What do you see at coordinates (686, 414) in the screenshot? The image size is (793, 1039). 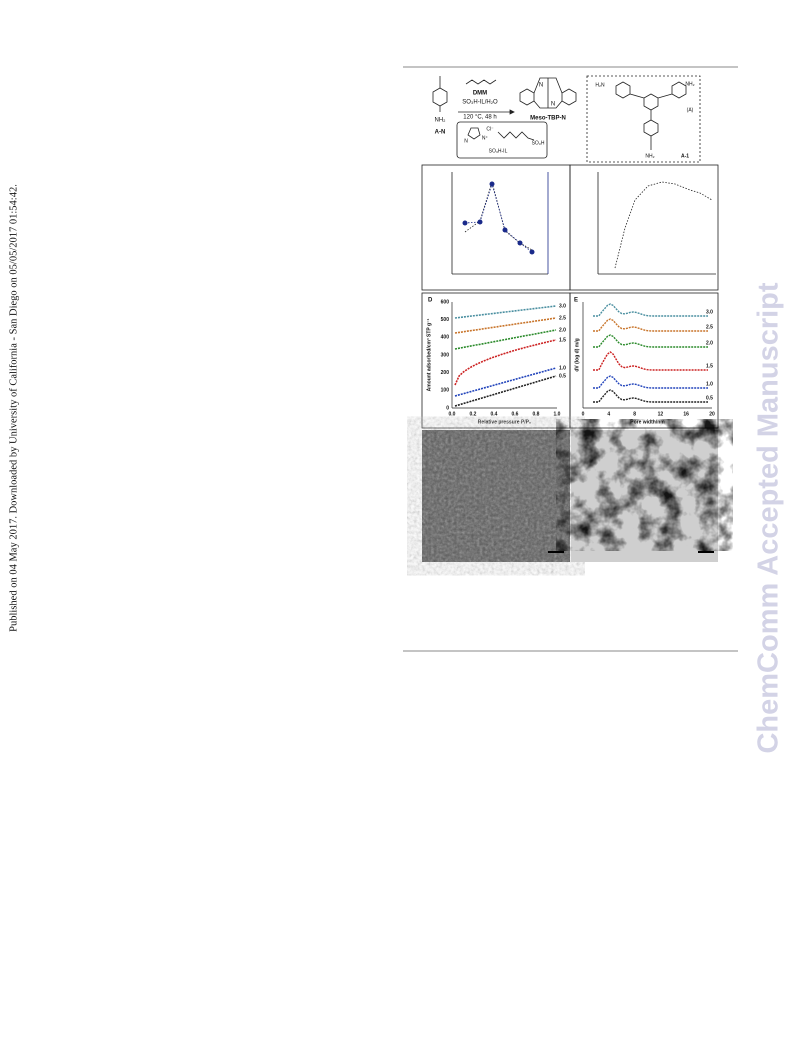 I see `x-tick-label: 16` at bounding box center [686, 414].